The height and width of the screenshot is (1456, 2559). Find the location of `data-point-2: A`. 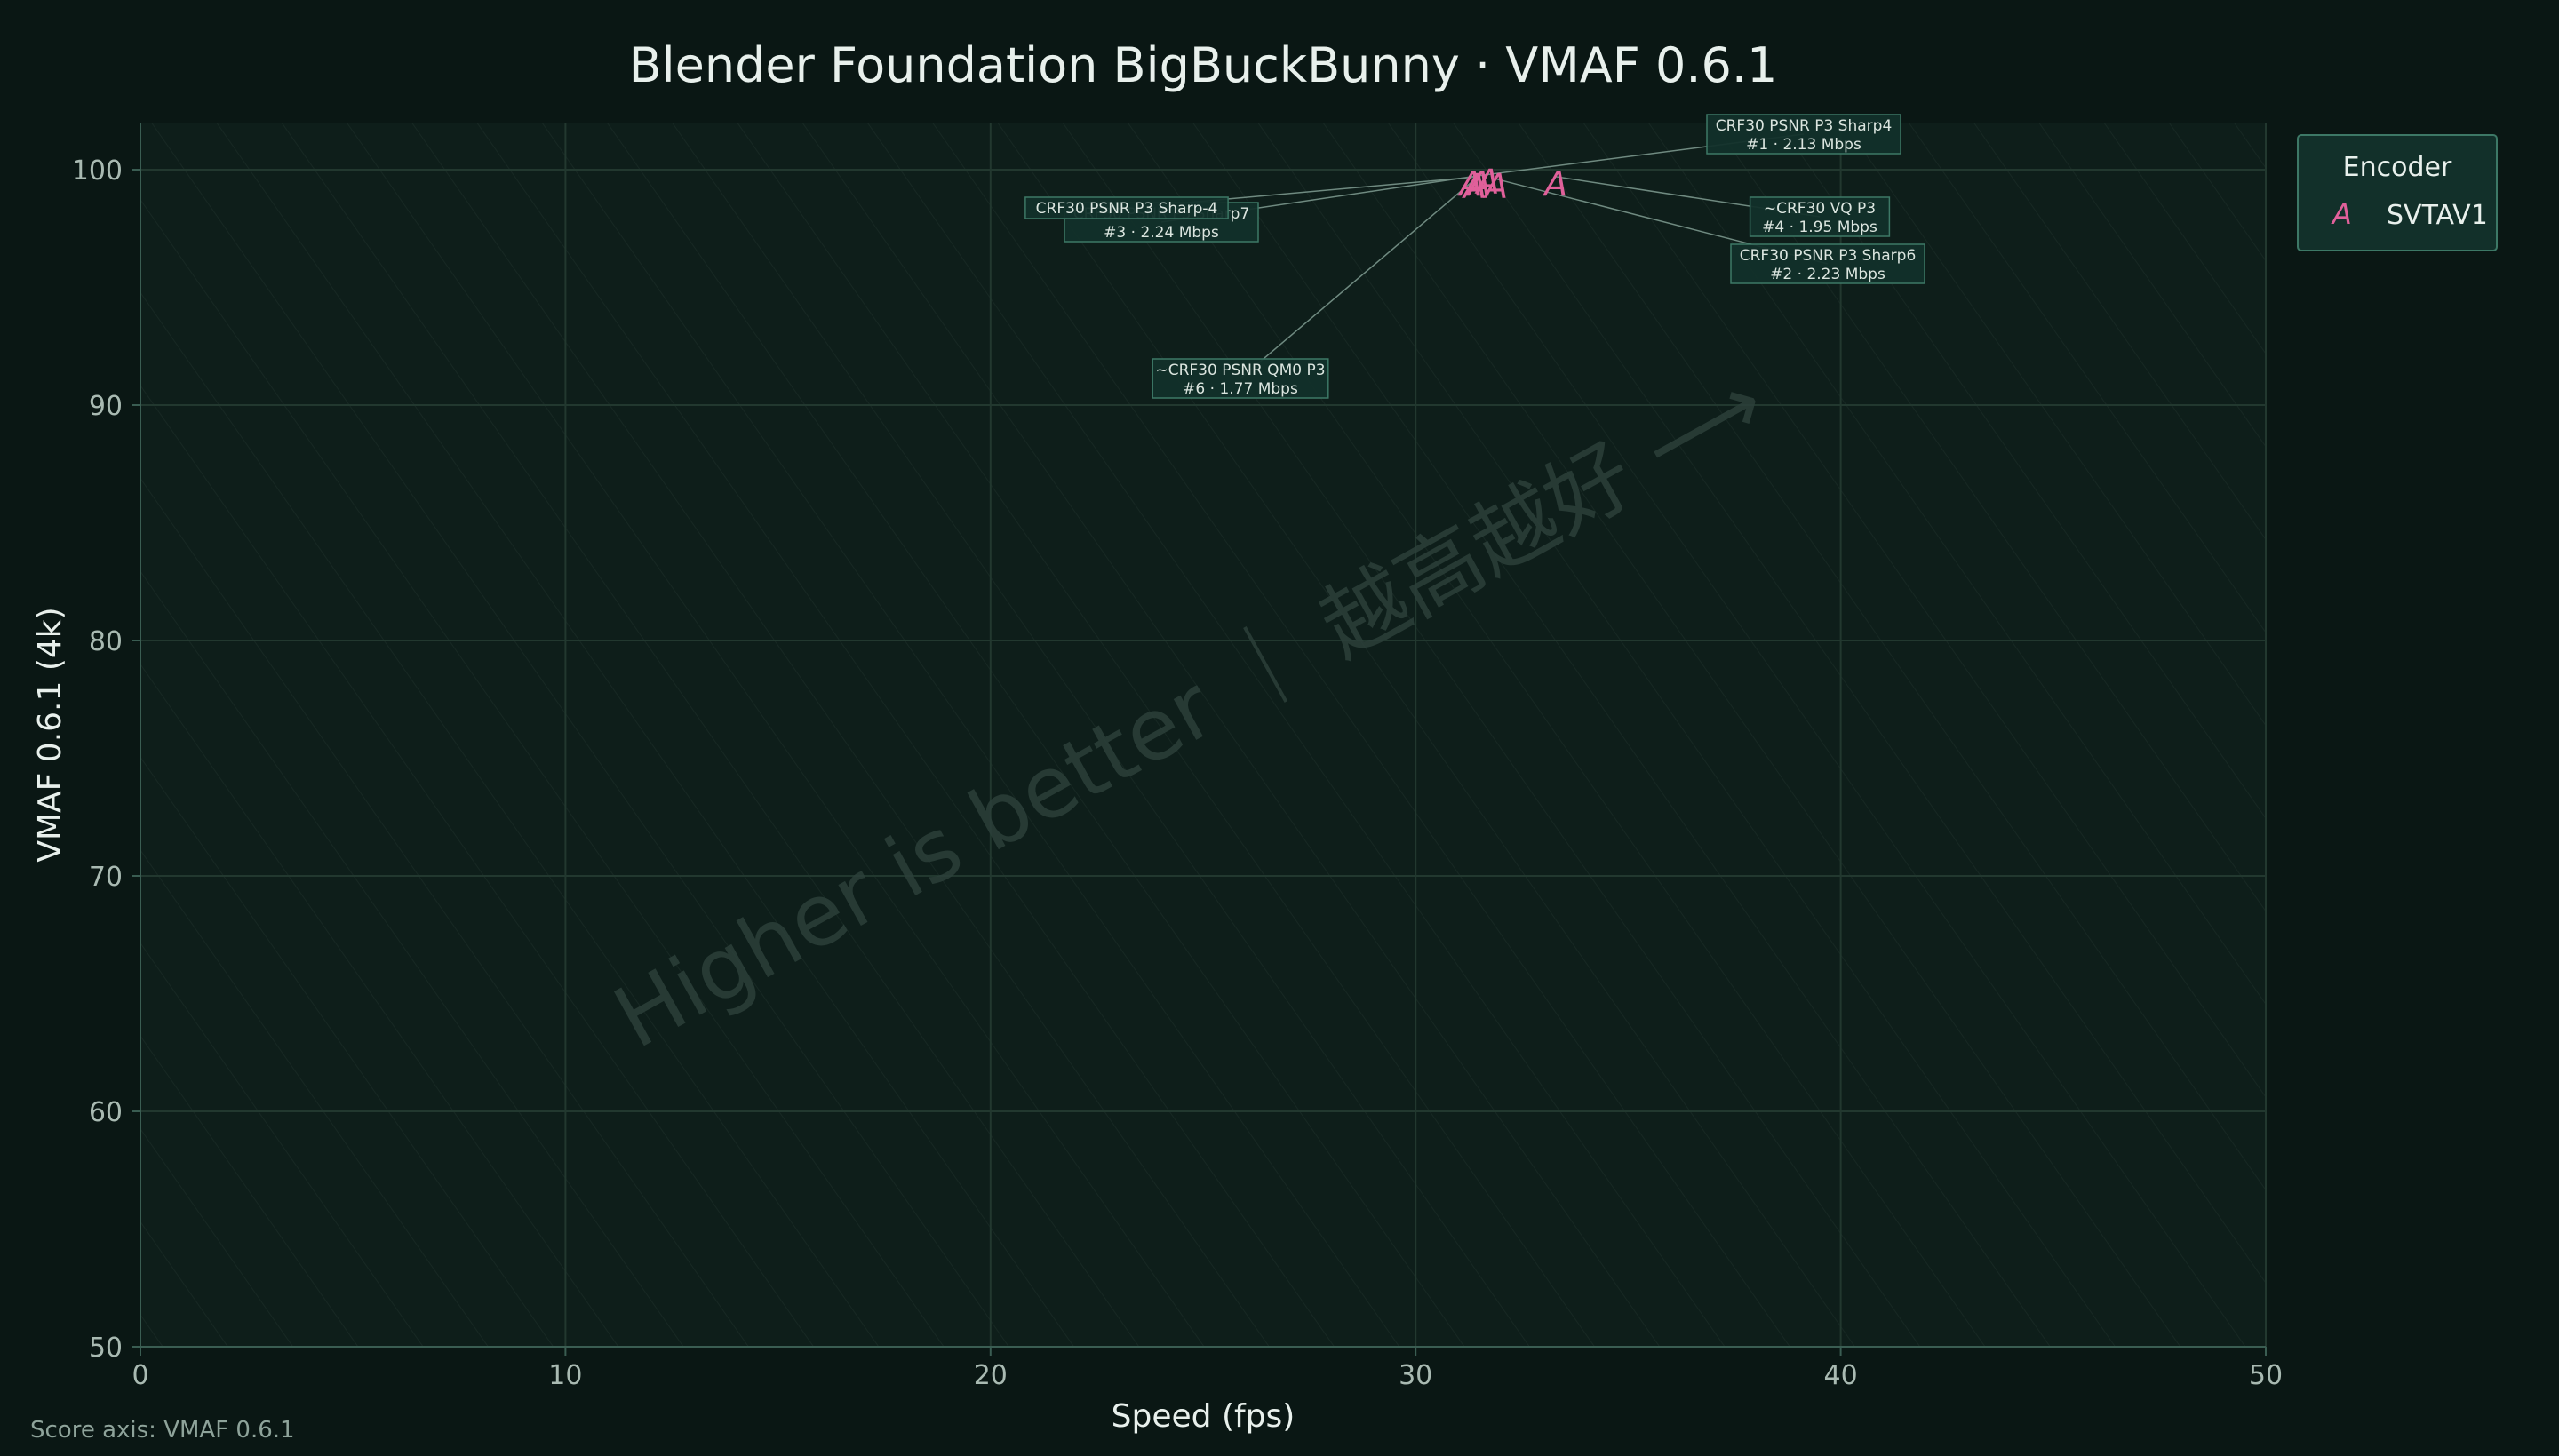

data-point-2: A is located at coordinates (1495, 186).